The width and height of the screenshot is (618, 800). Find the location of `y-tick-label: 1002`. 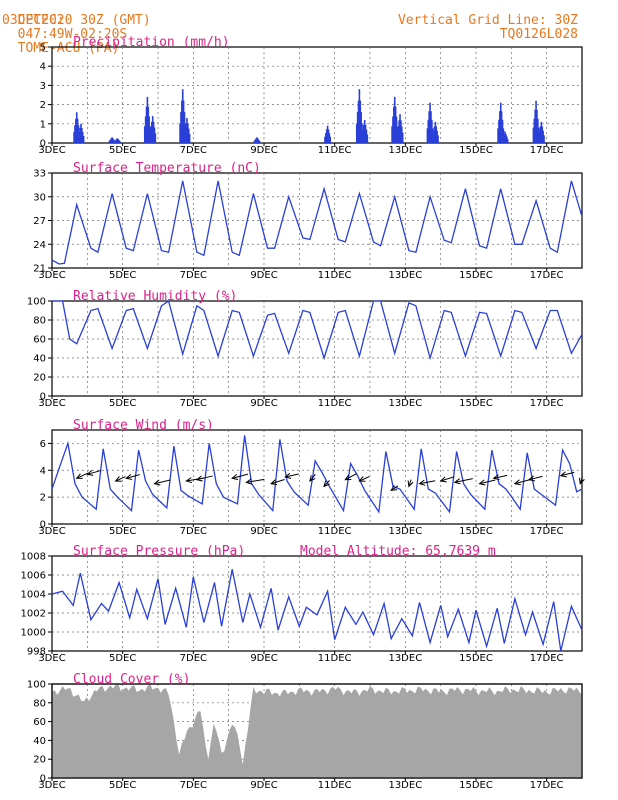

y-tick-label: 1002 is located at coordinates (33, 614).